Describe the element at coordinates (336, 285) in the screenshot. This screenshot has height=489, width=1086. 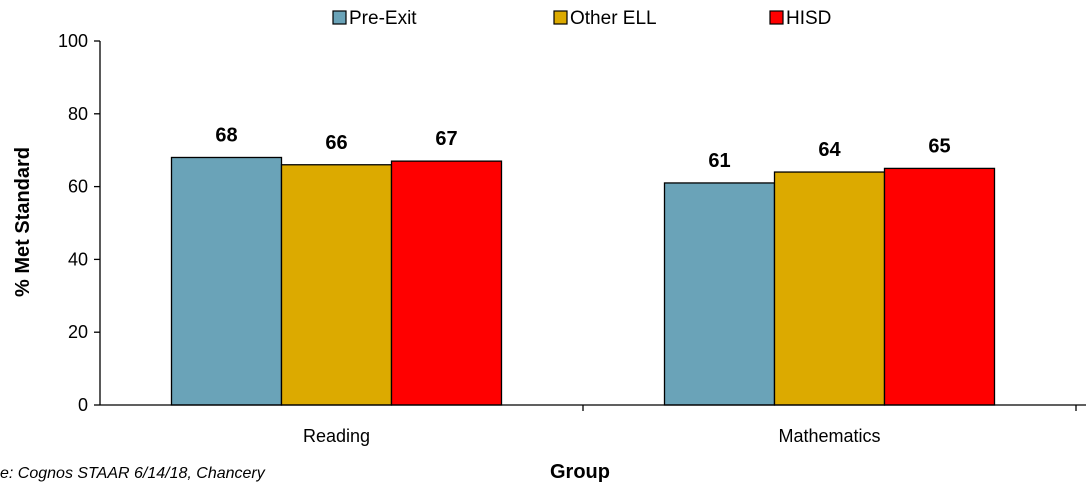
I see `bar-reading-other-ell` at that location.